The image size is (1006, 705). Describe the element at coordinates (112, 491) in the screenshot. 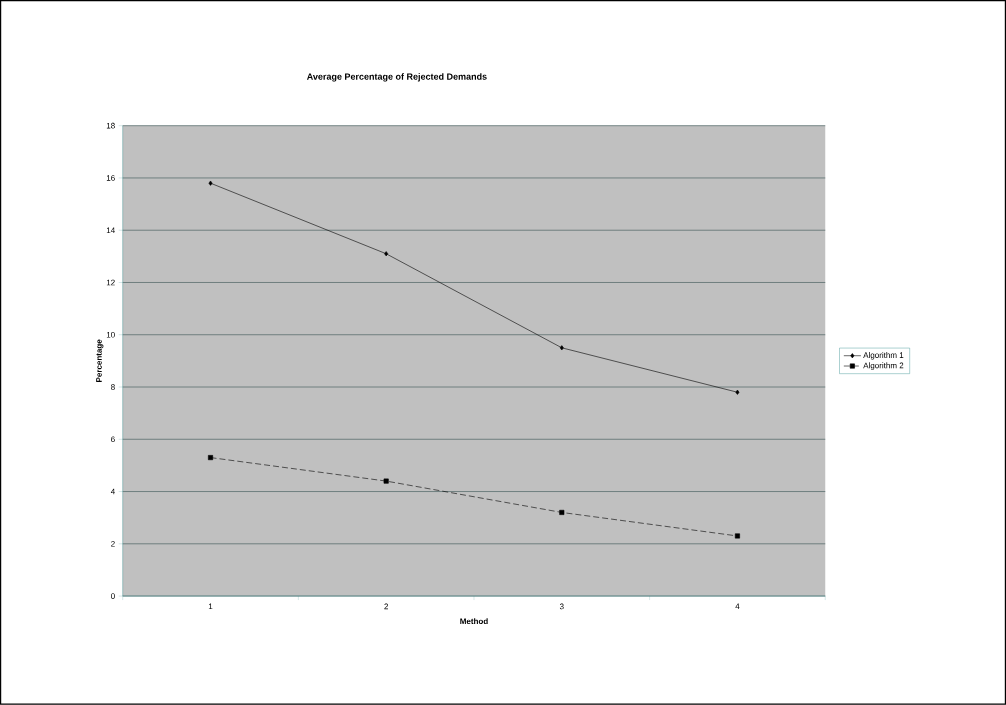

I see `y-tick-label: 4` at that location.